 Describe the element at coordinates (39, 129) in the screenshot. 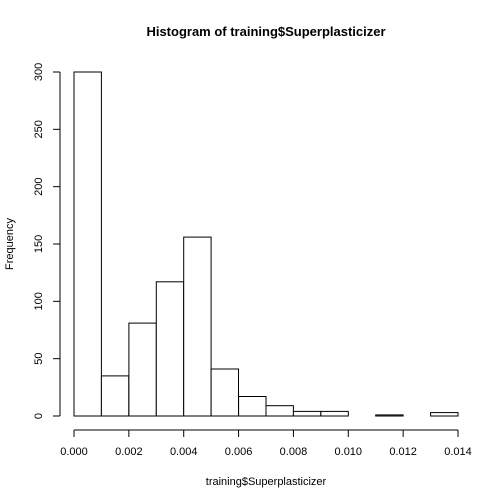

I see `y-tick-label: 250` at that location.